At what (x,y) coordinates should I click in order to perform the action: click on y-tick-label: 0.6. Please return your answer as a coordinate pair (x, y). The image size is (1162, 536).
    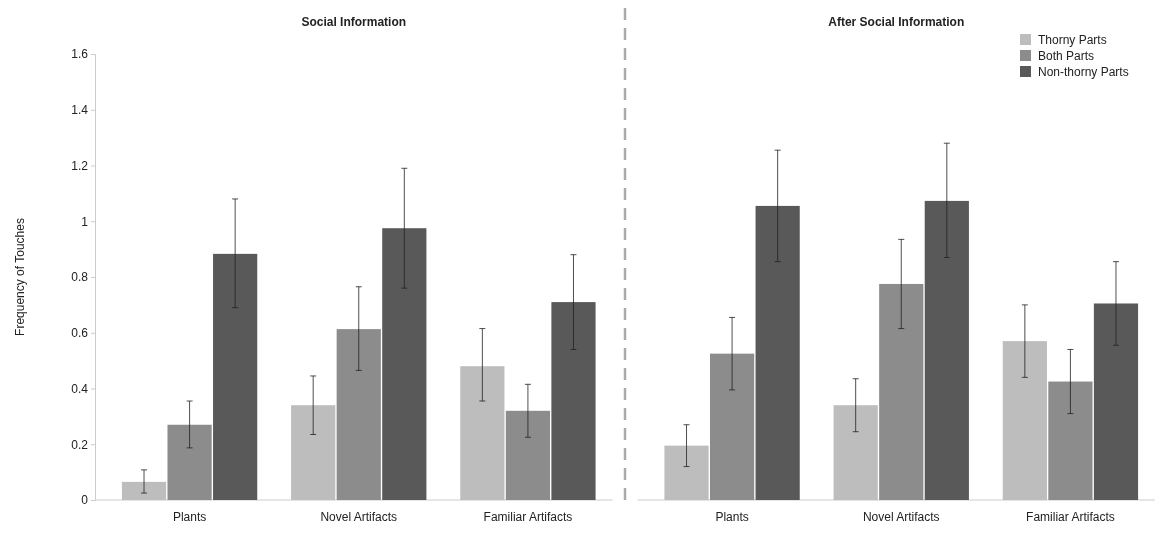
    Looking at the image, I should click on (80, 333).